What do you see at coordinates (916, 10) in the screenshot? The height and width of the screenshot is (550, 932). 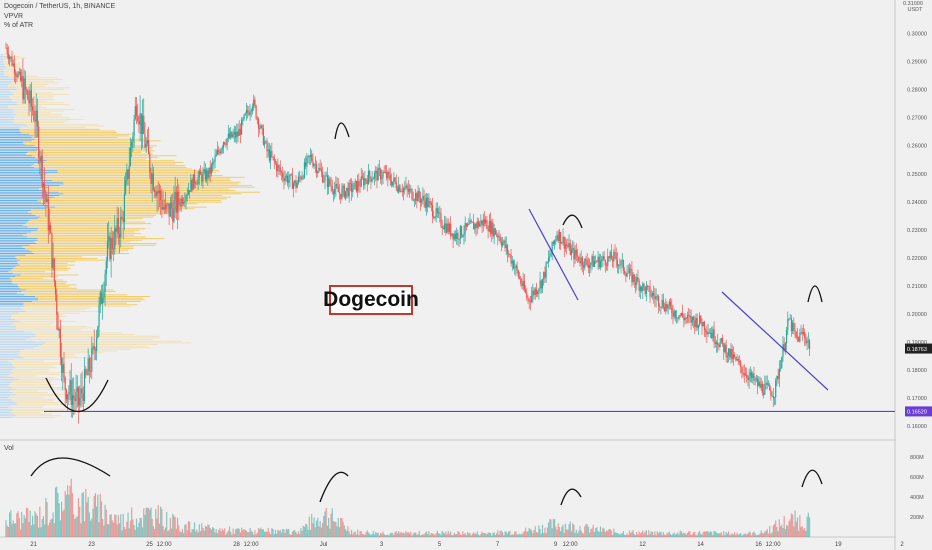 I see `price-axis-currency: USDT` at bounding box center [916, 10].